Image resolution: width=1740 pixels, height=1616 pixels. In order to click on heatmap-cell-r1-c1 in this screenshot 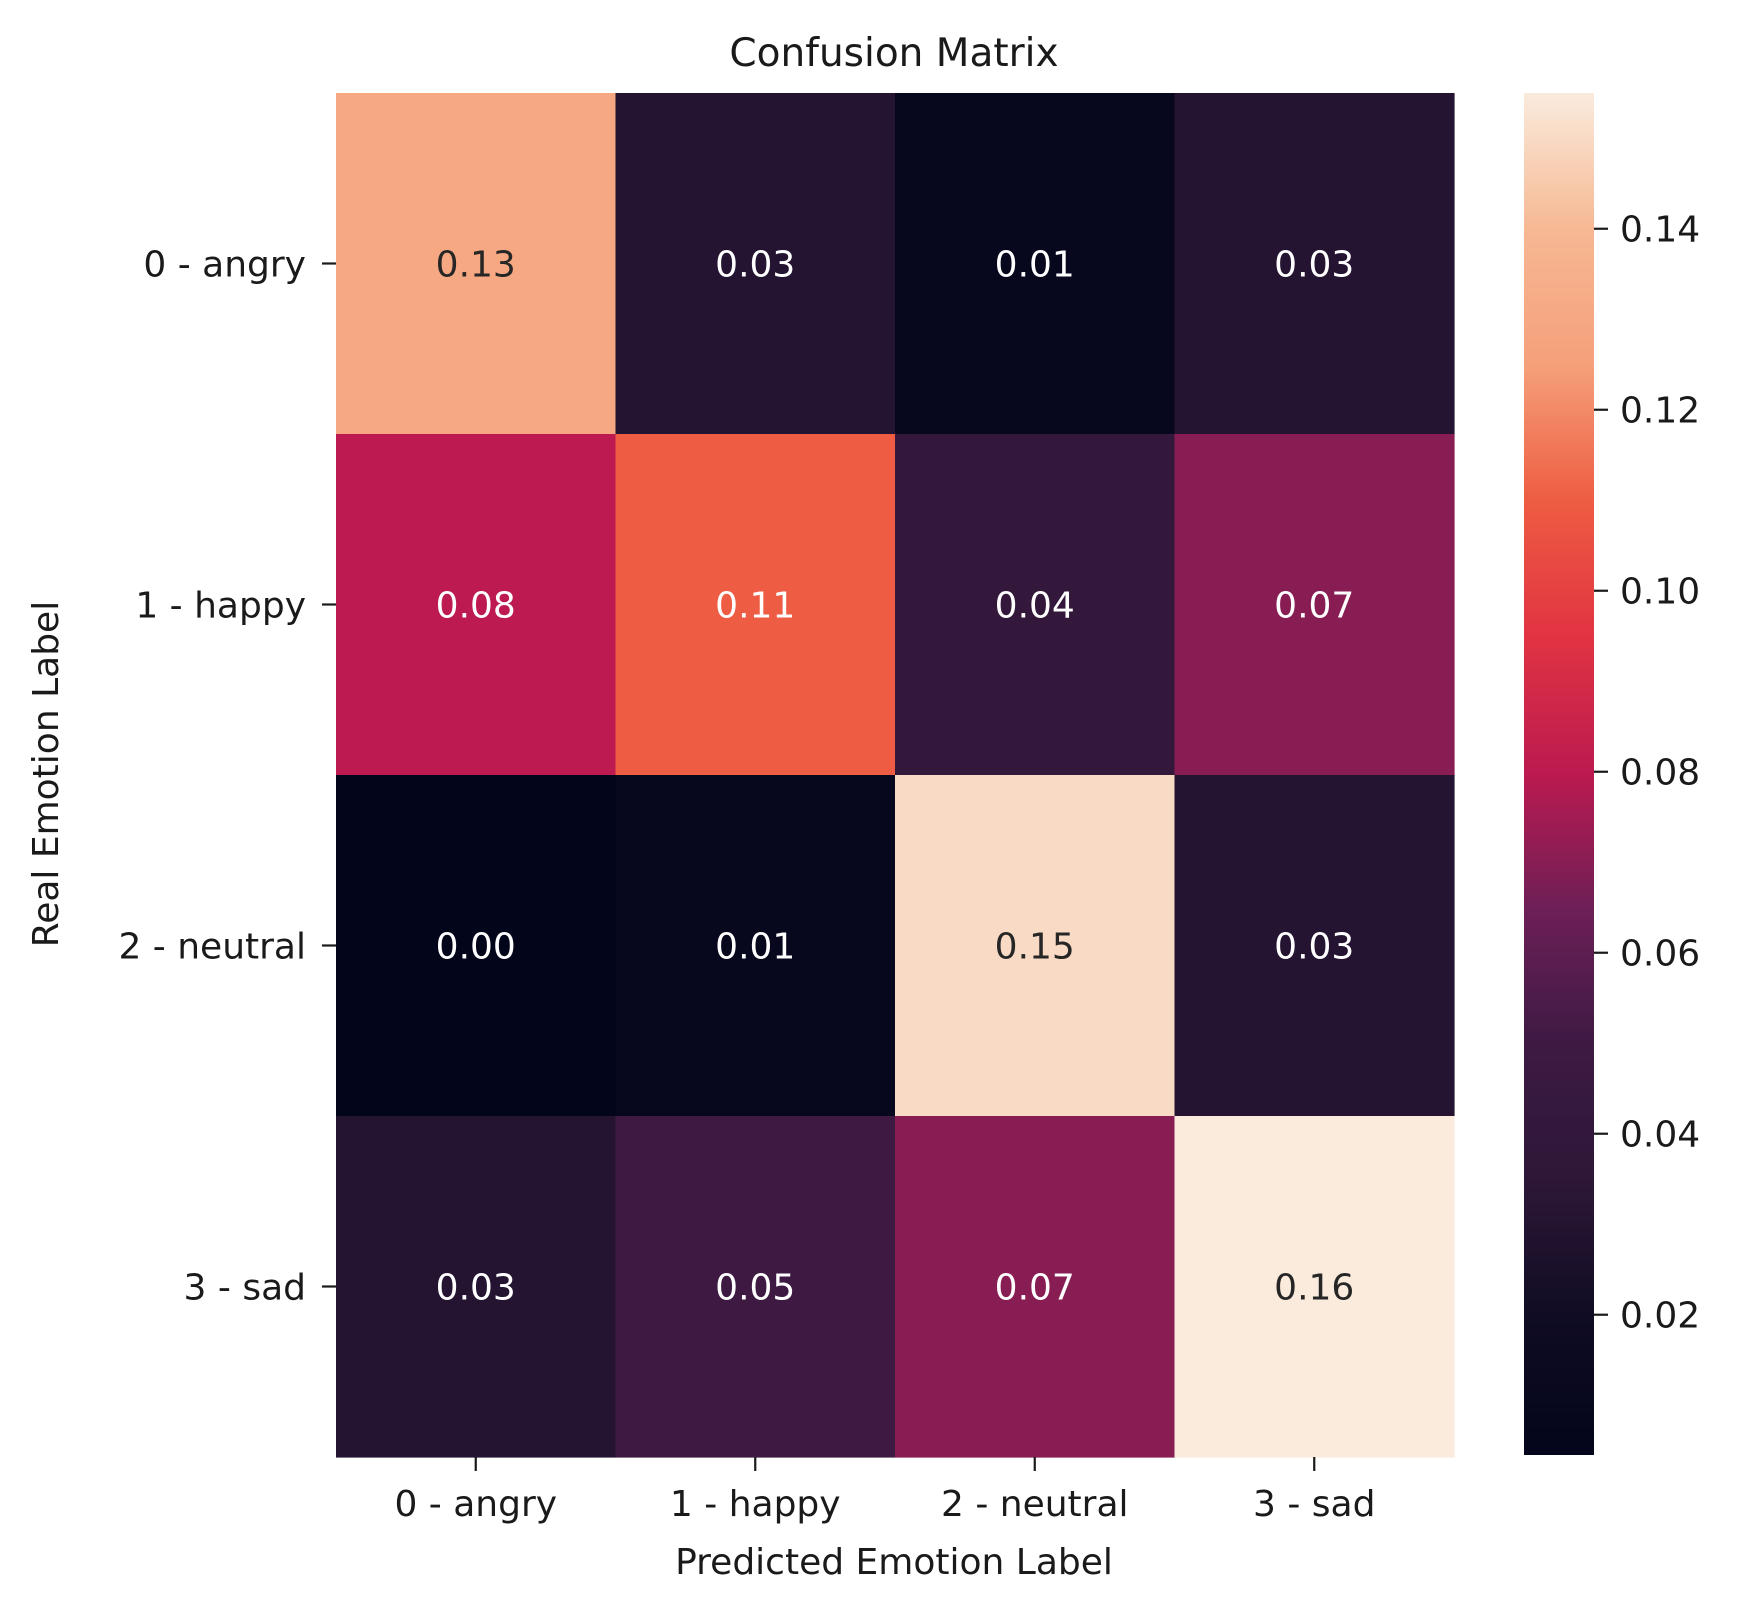, I will do `click(755, 605)`.